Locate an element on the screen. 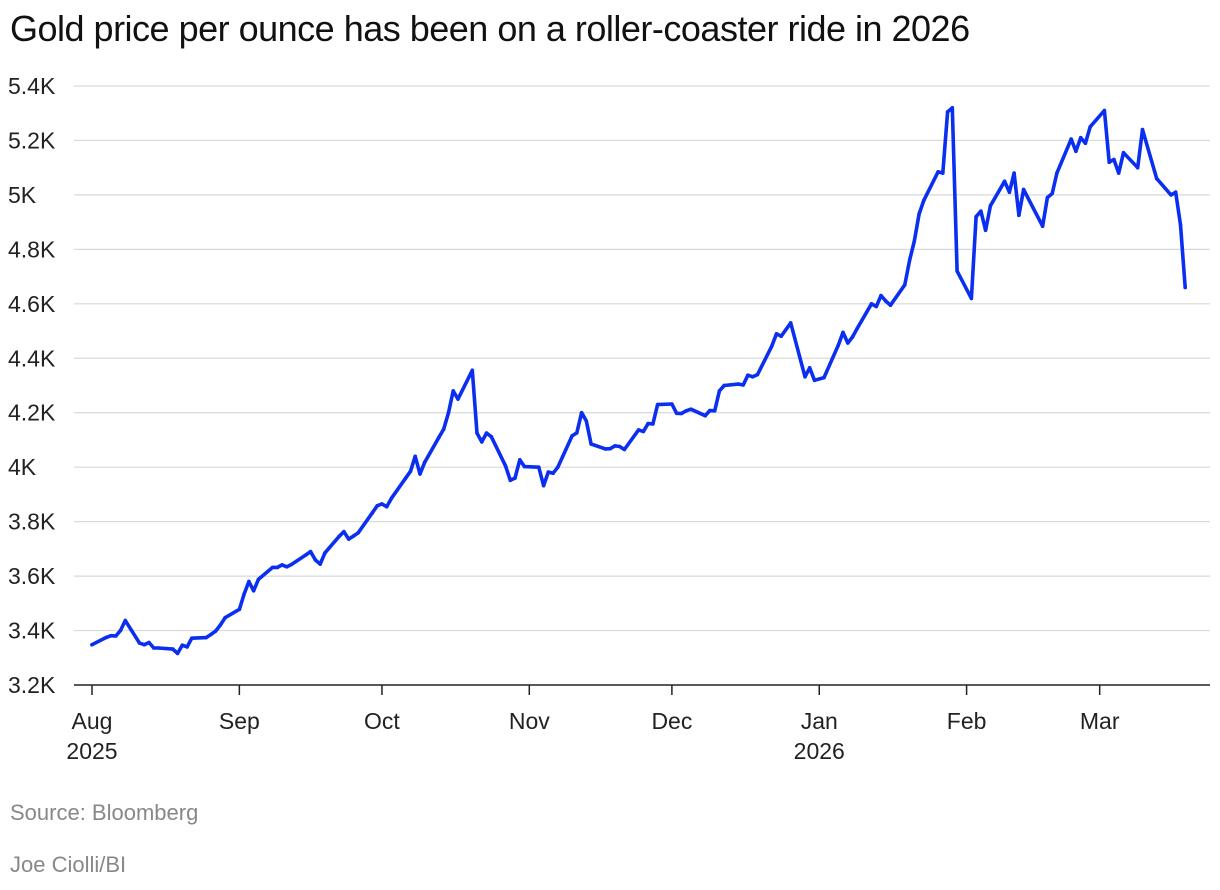  x-axis: Aug 2025 Sep Oct Nov Dec Jan 2026 Feb Mar is located at coordinates (593, 724).